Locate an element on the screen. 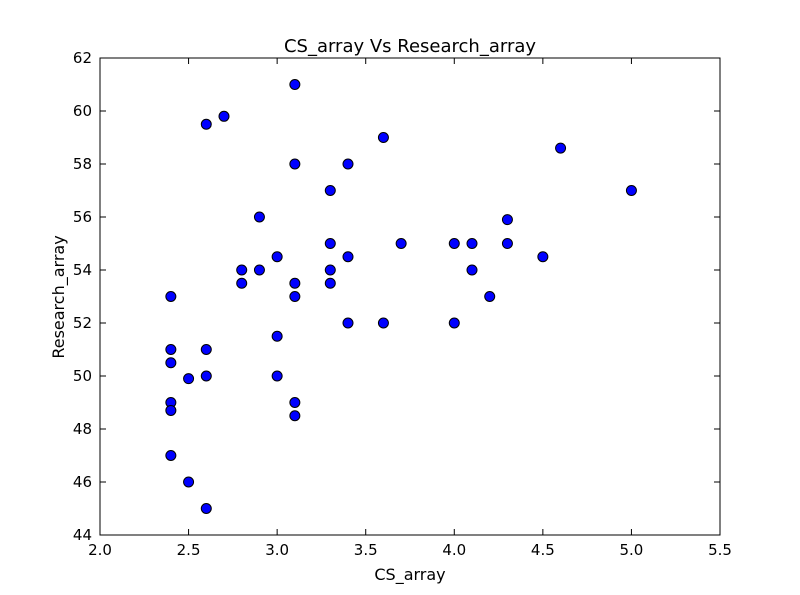 This screenshot has width=800, height=595. y-axis-label: Research_array is located at coordinates (59, 296).